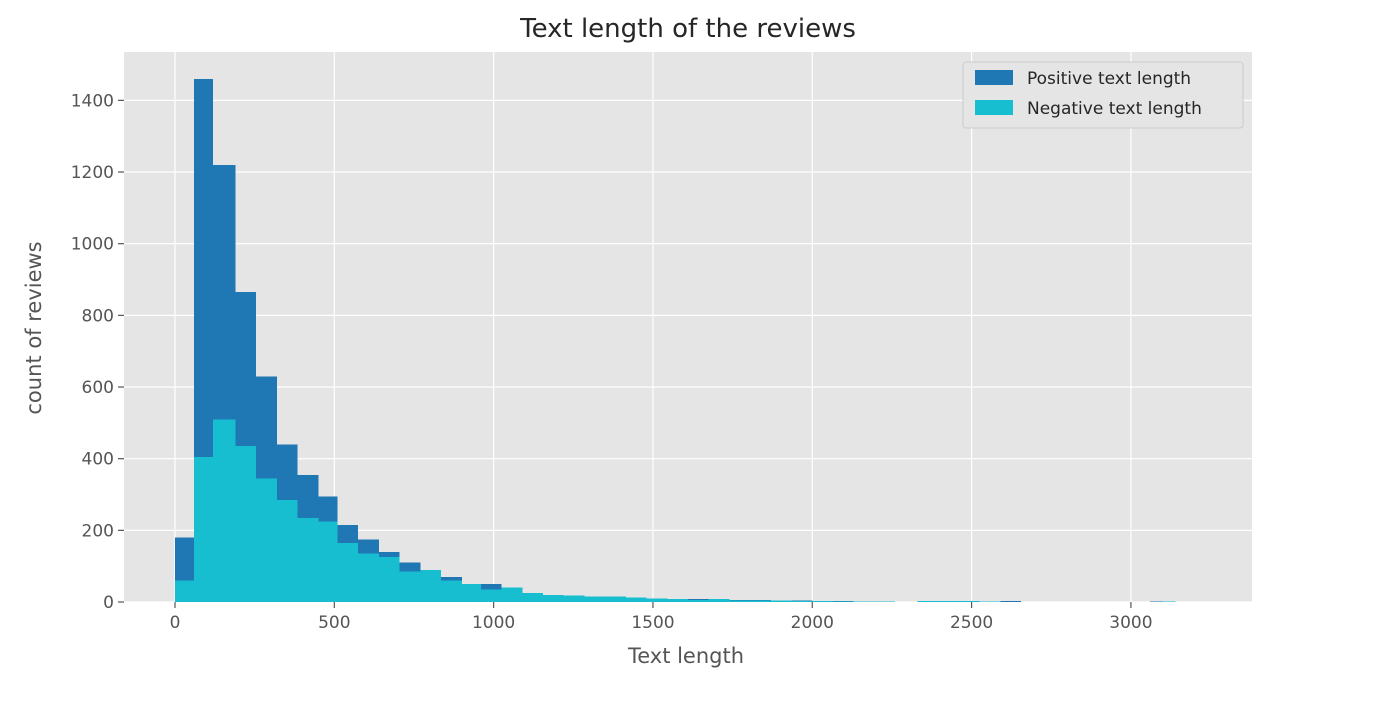  I want to click on legend-swatch-positive, so click(994, 77).